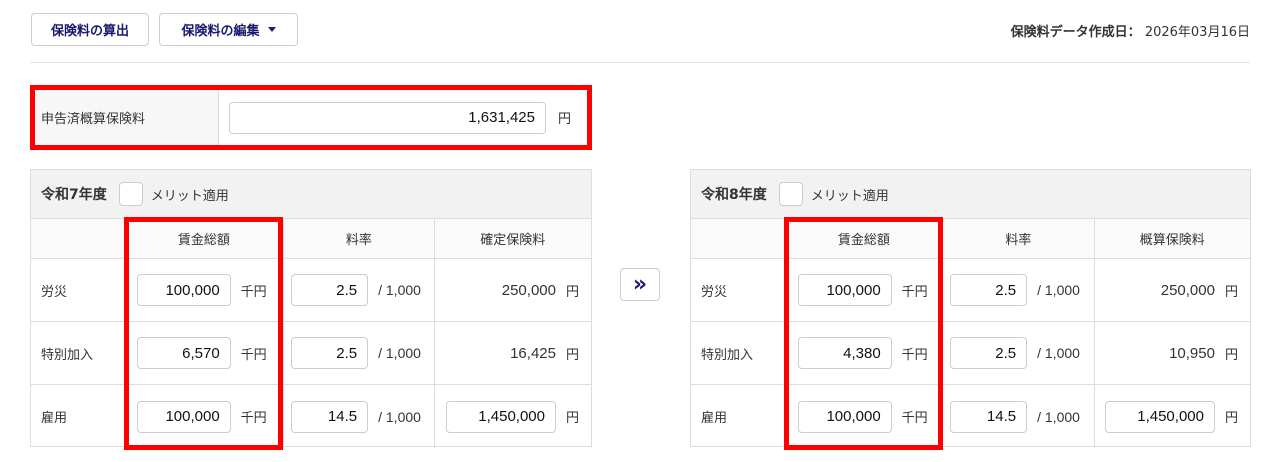 Image resolution: width=1280 pixels, height=462 pixels. I want to click on fiscal-year-header: 令和8年度 メリット適用, so click(970, 194).